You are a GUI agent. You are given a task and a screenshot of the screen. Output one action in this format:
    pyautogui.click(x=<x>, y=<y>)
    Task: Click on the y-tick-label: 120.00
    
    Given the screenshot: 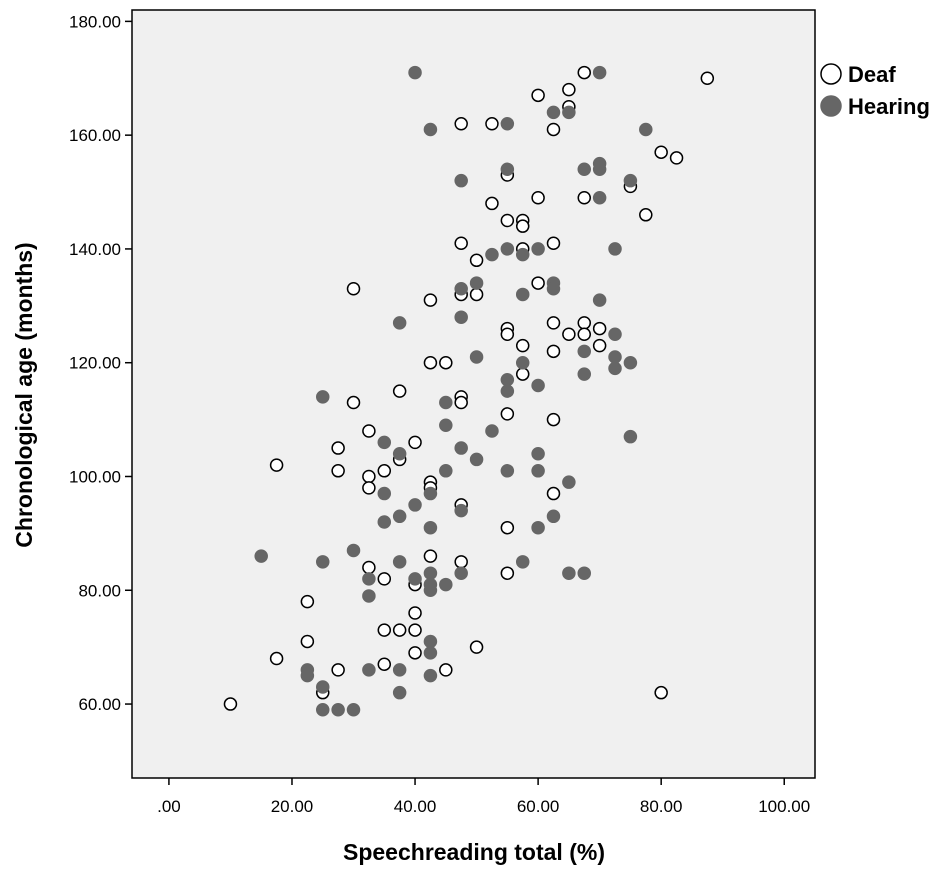 What is the action you would take?
    pyautogui.click(x=95, y=363)
    